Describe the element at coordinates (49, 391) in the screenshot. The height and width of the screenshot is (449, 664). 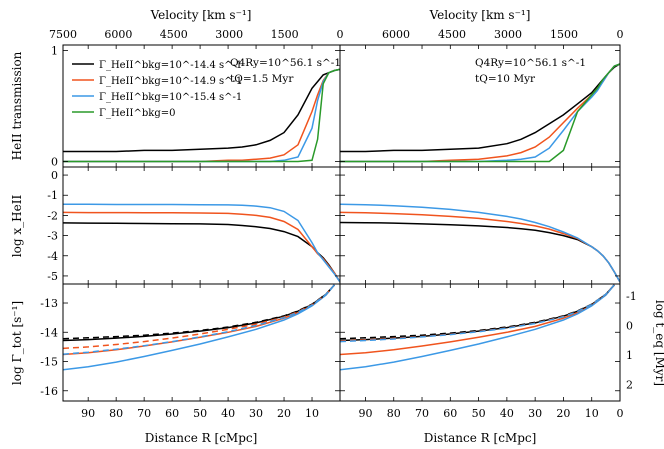
I see `y-tick-label: -16` at that location.